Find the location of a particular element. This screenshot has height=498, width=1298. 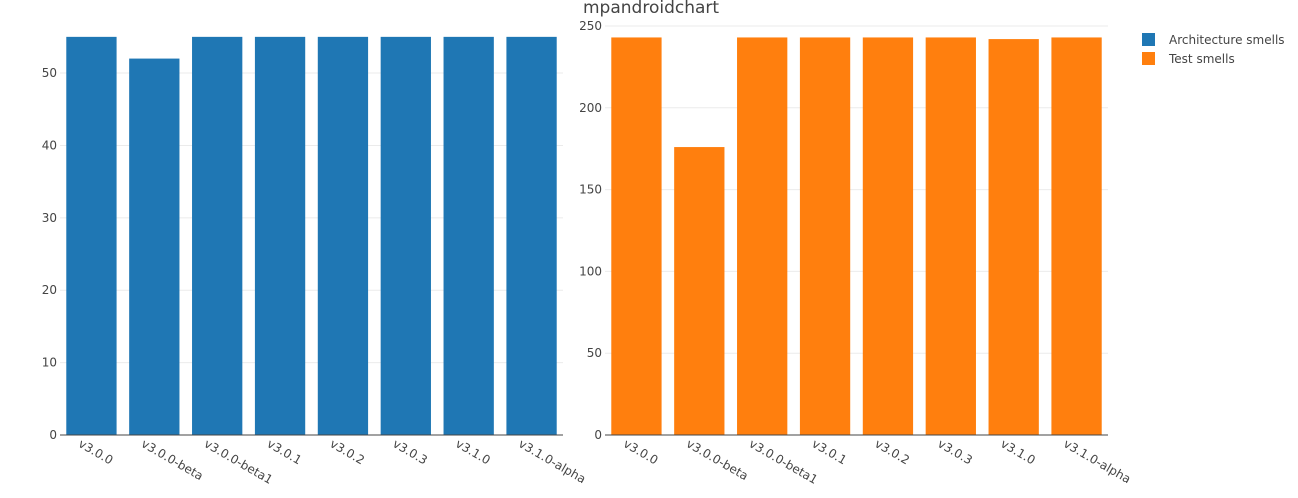

legend-label: Test smells is located at coordinates (1201, 59).